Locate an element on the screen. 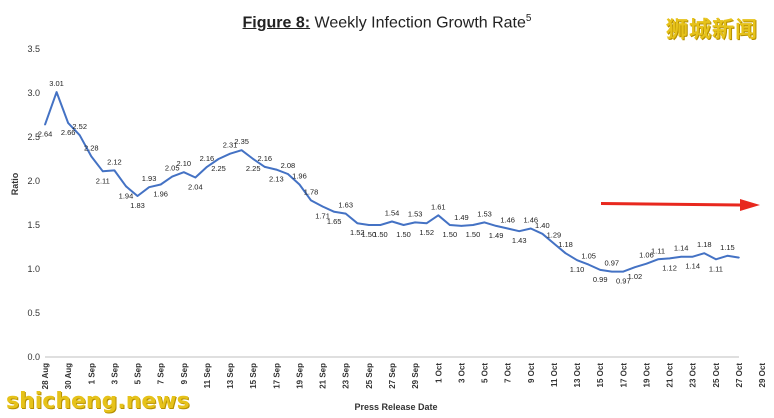 This screenshot has width=774, height=418. data-label: 2.05 is located at coordinates (172, 168).